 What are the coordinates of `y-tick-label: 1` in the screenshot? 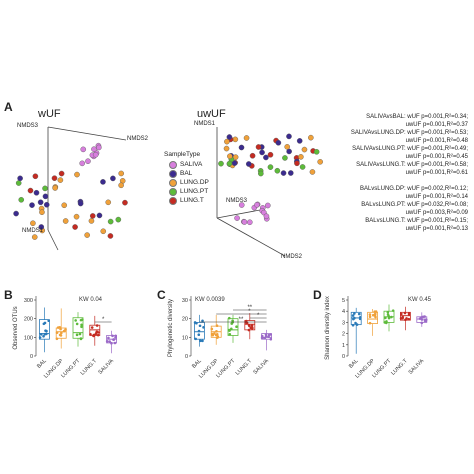 It's located at (343, 346).